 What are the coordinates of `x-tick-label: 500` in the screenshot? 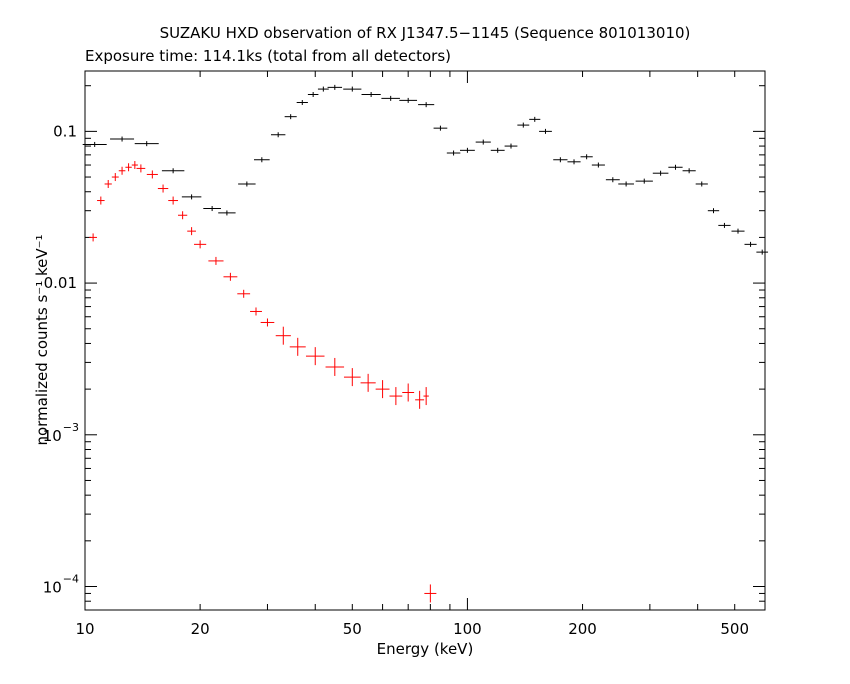 It's located at (734, 629).